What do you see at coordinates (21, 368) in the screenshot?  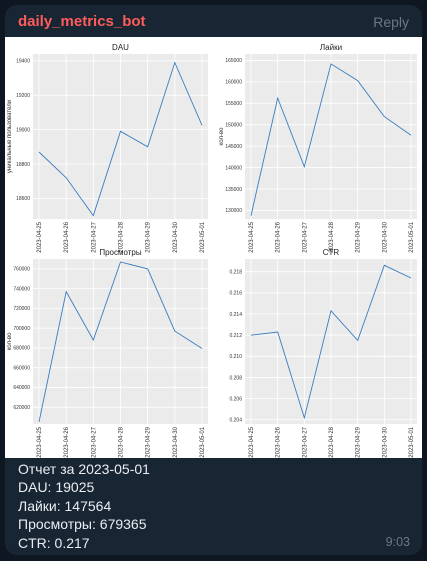 I see `y-tick-label: 660000` at bounding box center [21, 368].